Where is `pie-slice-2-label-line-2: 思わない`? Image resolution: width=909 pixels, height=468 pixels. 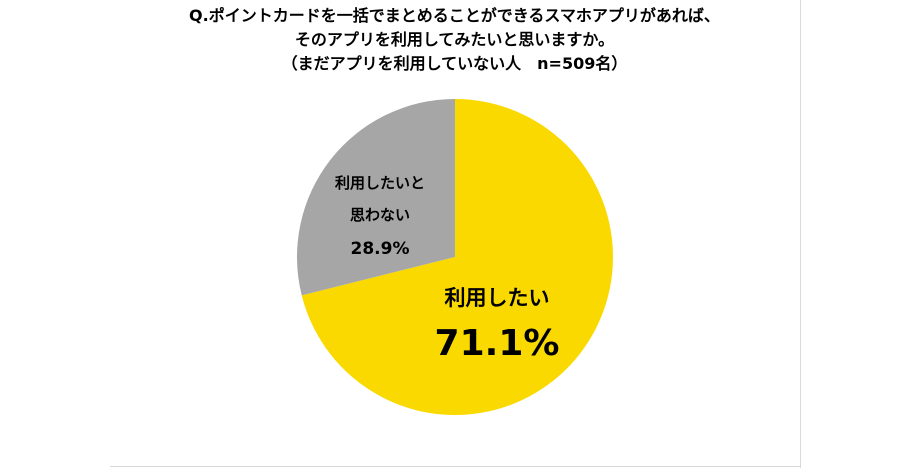
pie-slice-2-label-line-2: 思わない is located at coordinates (380, 215).